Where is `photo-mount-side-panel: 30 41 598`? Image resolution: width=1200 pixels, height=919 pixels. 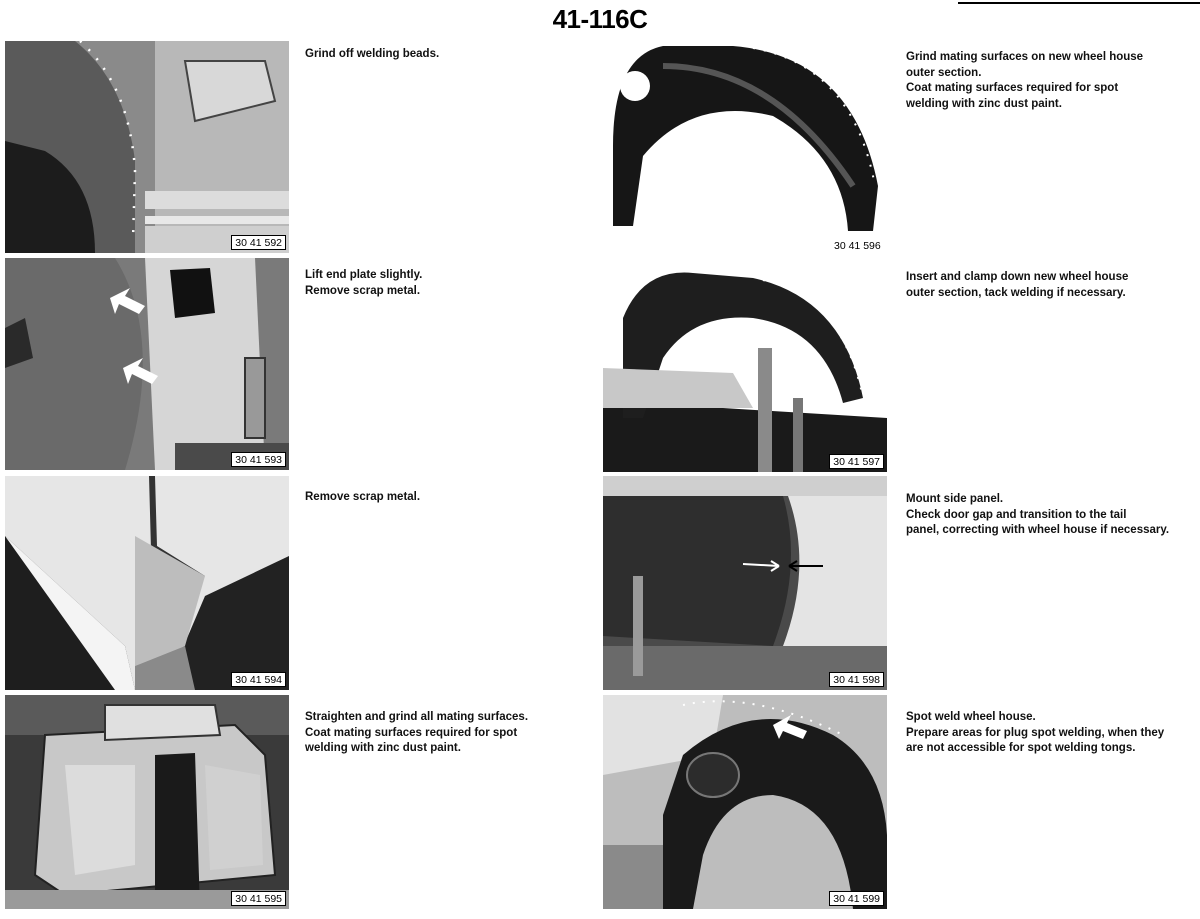
photo-mount-side-panel: 30 41 598 is located at coordinates (745, 583).